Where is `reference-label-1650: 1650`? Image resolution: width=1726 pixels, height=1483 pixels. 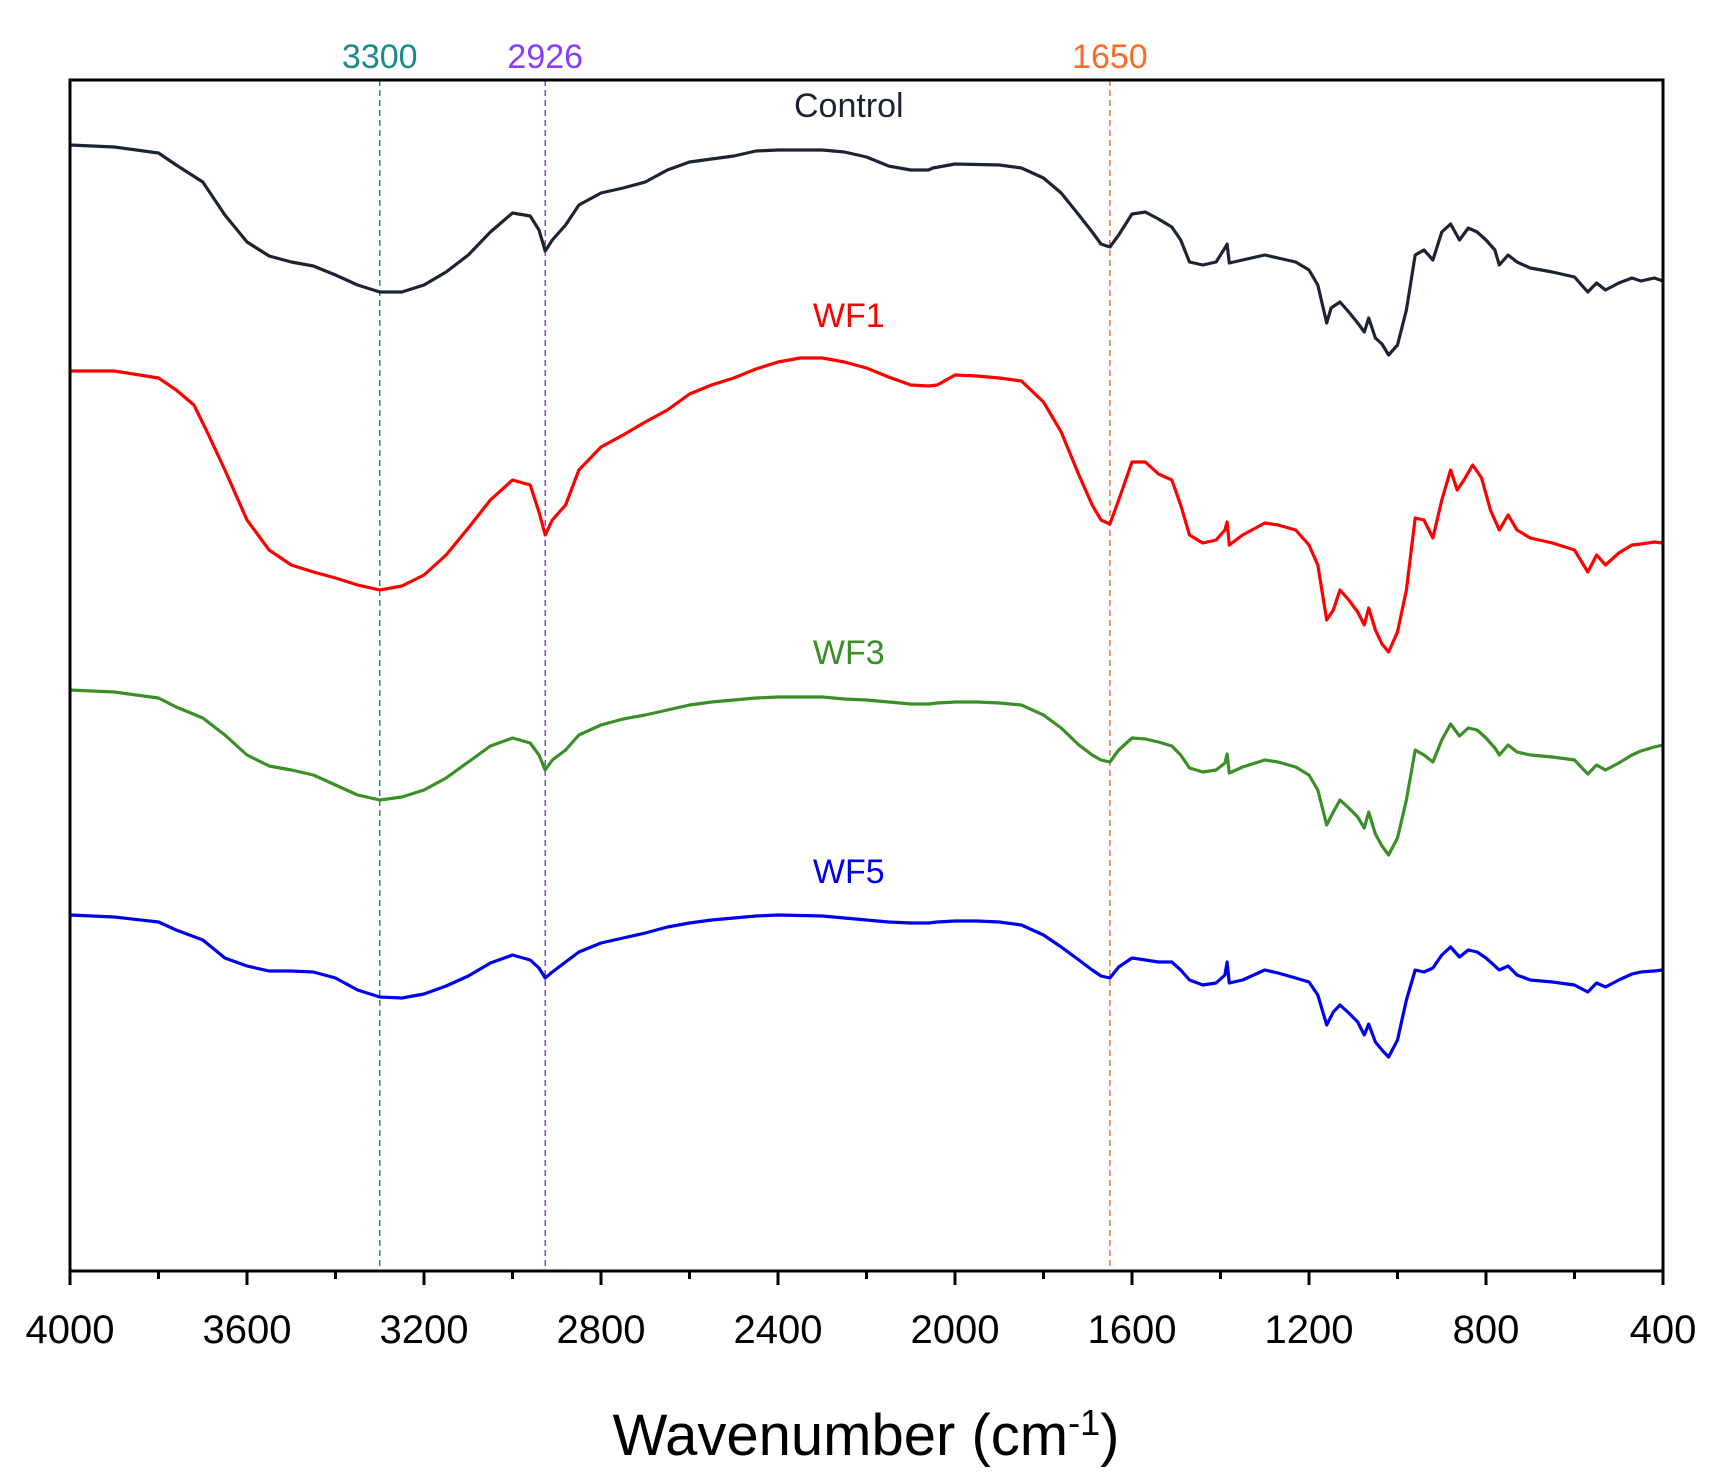
reference-label-1650: 1650 is located at coordinates (1110, 57).